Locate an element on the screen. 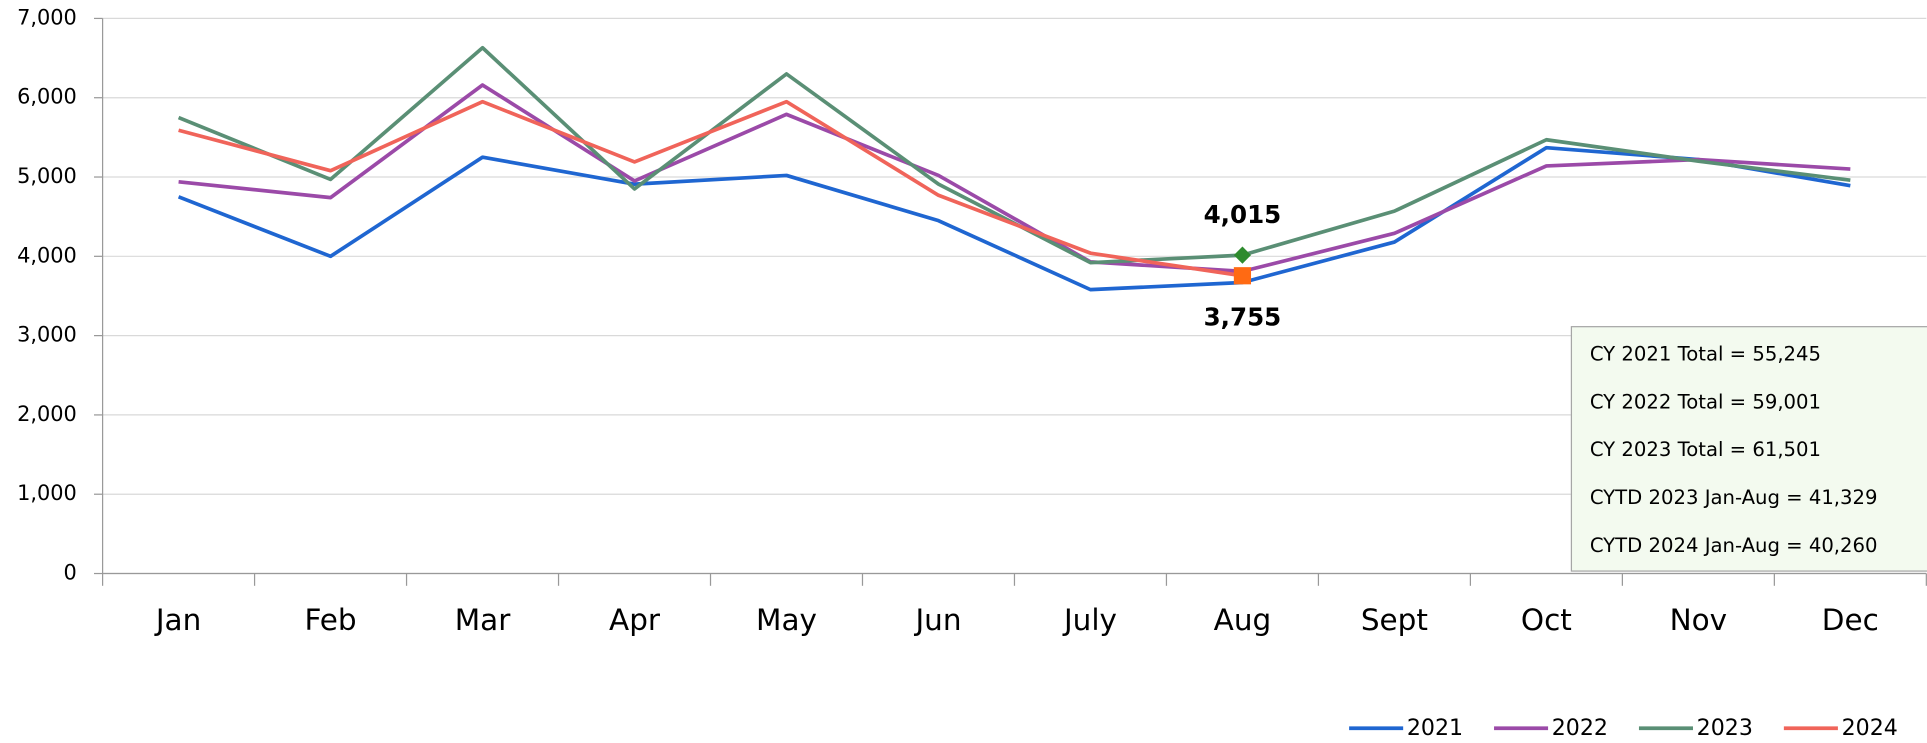  y-tick-label: 0 is located at coordinates (70, 573).